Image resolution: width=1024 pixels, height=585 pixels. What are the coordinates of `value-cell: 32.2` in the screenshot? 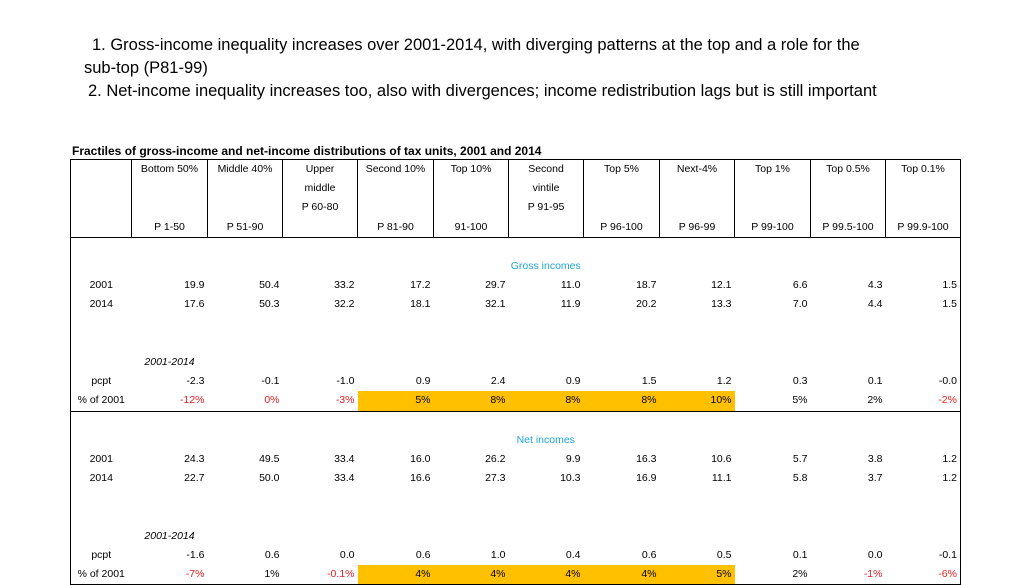 It's located at (344, 304).